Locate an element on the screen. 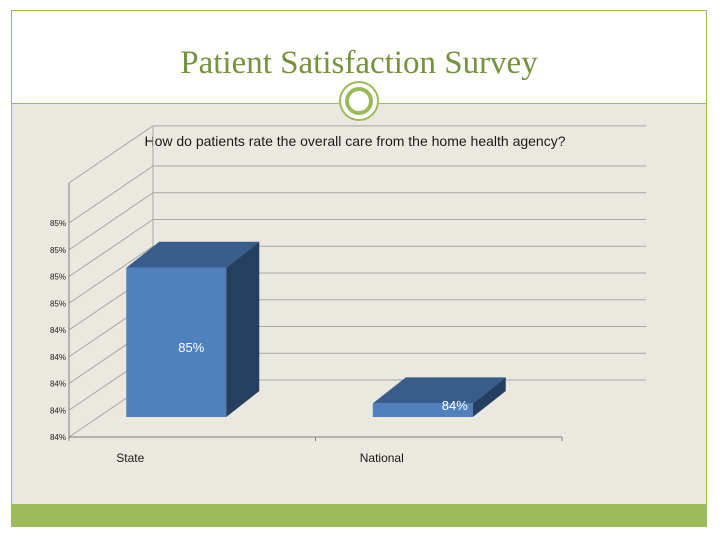 The image size is (720, 540). x-category-label: National is located at coordinates (382, 458).